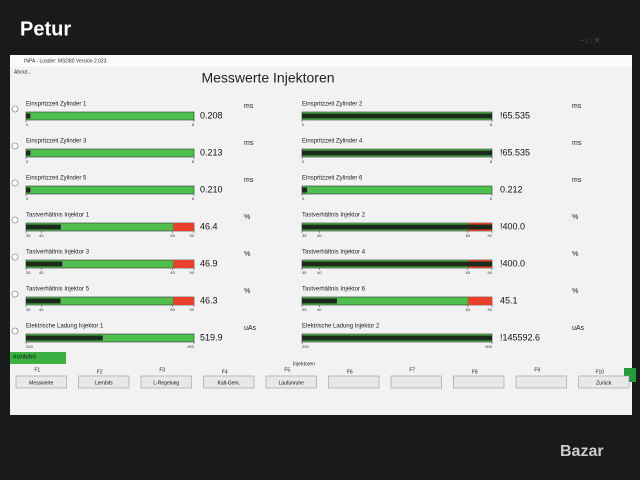 The width and height of the screenshot is (640, 480). Describe the element at coordinates (287, 370) in the screenshot. I see `fkey-number: F5` at that location.